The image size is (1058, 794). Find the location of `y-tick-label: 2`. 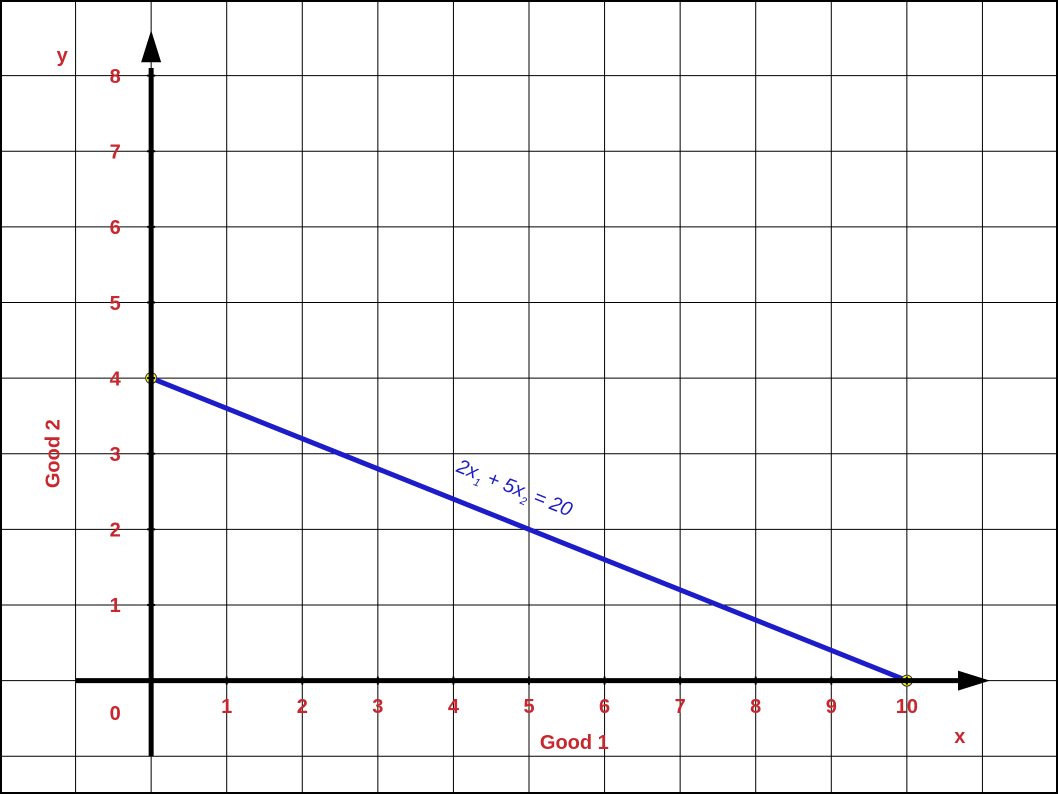

y-tick-label: 2 is located at coordinates (115, 531).